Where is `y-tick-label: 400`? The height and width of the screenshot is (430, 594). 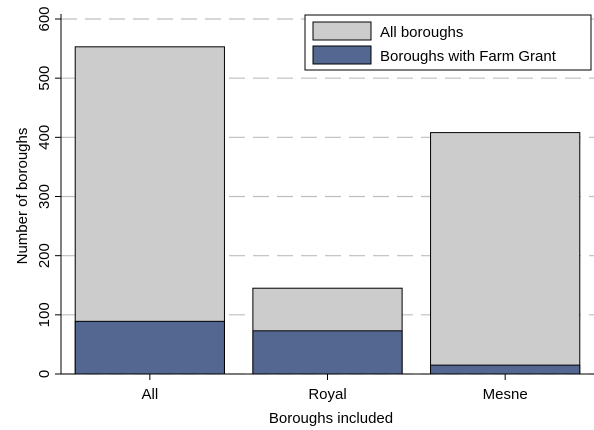 y-tick-label: 400 is located at coordinates (44, 137).